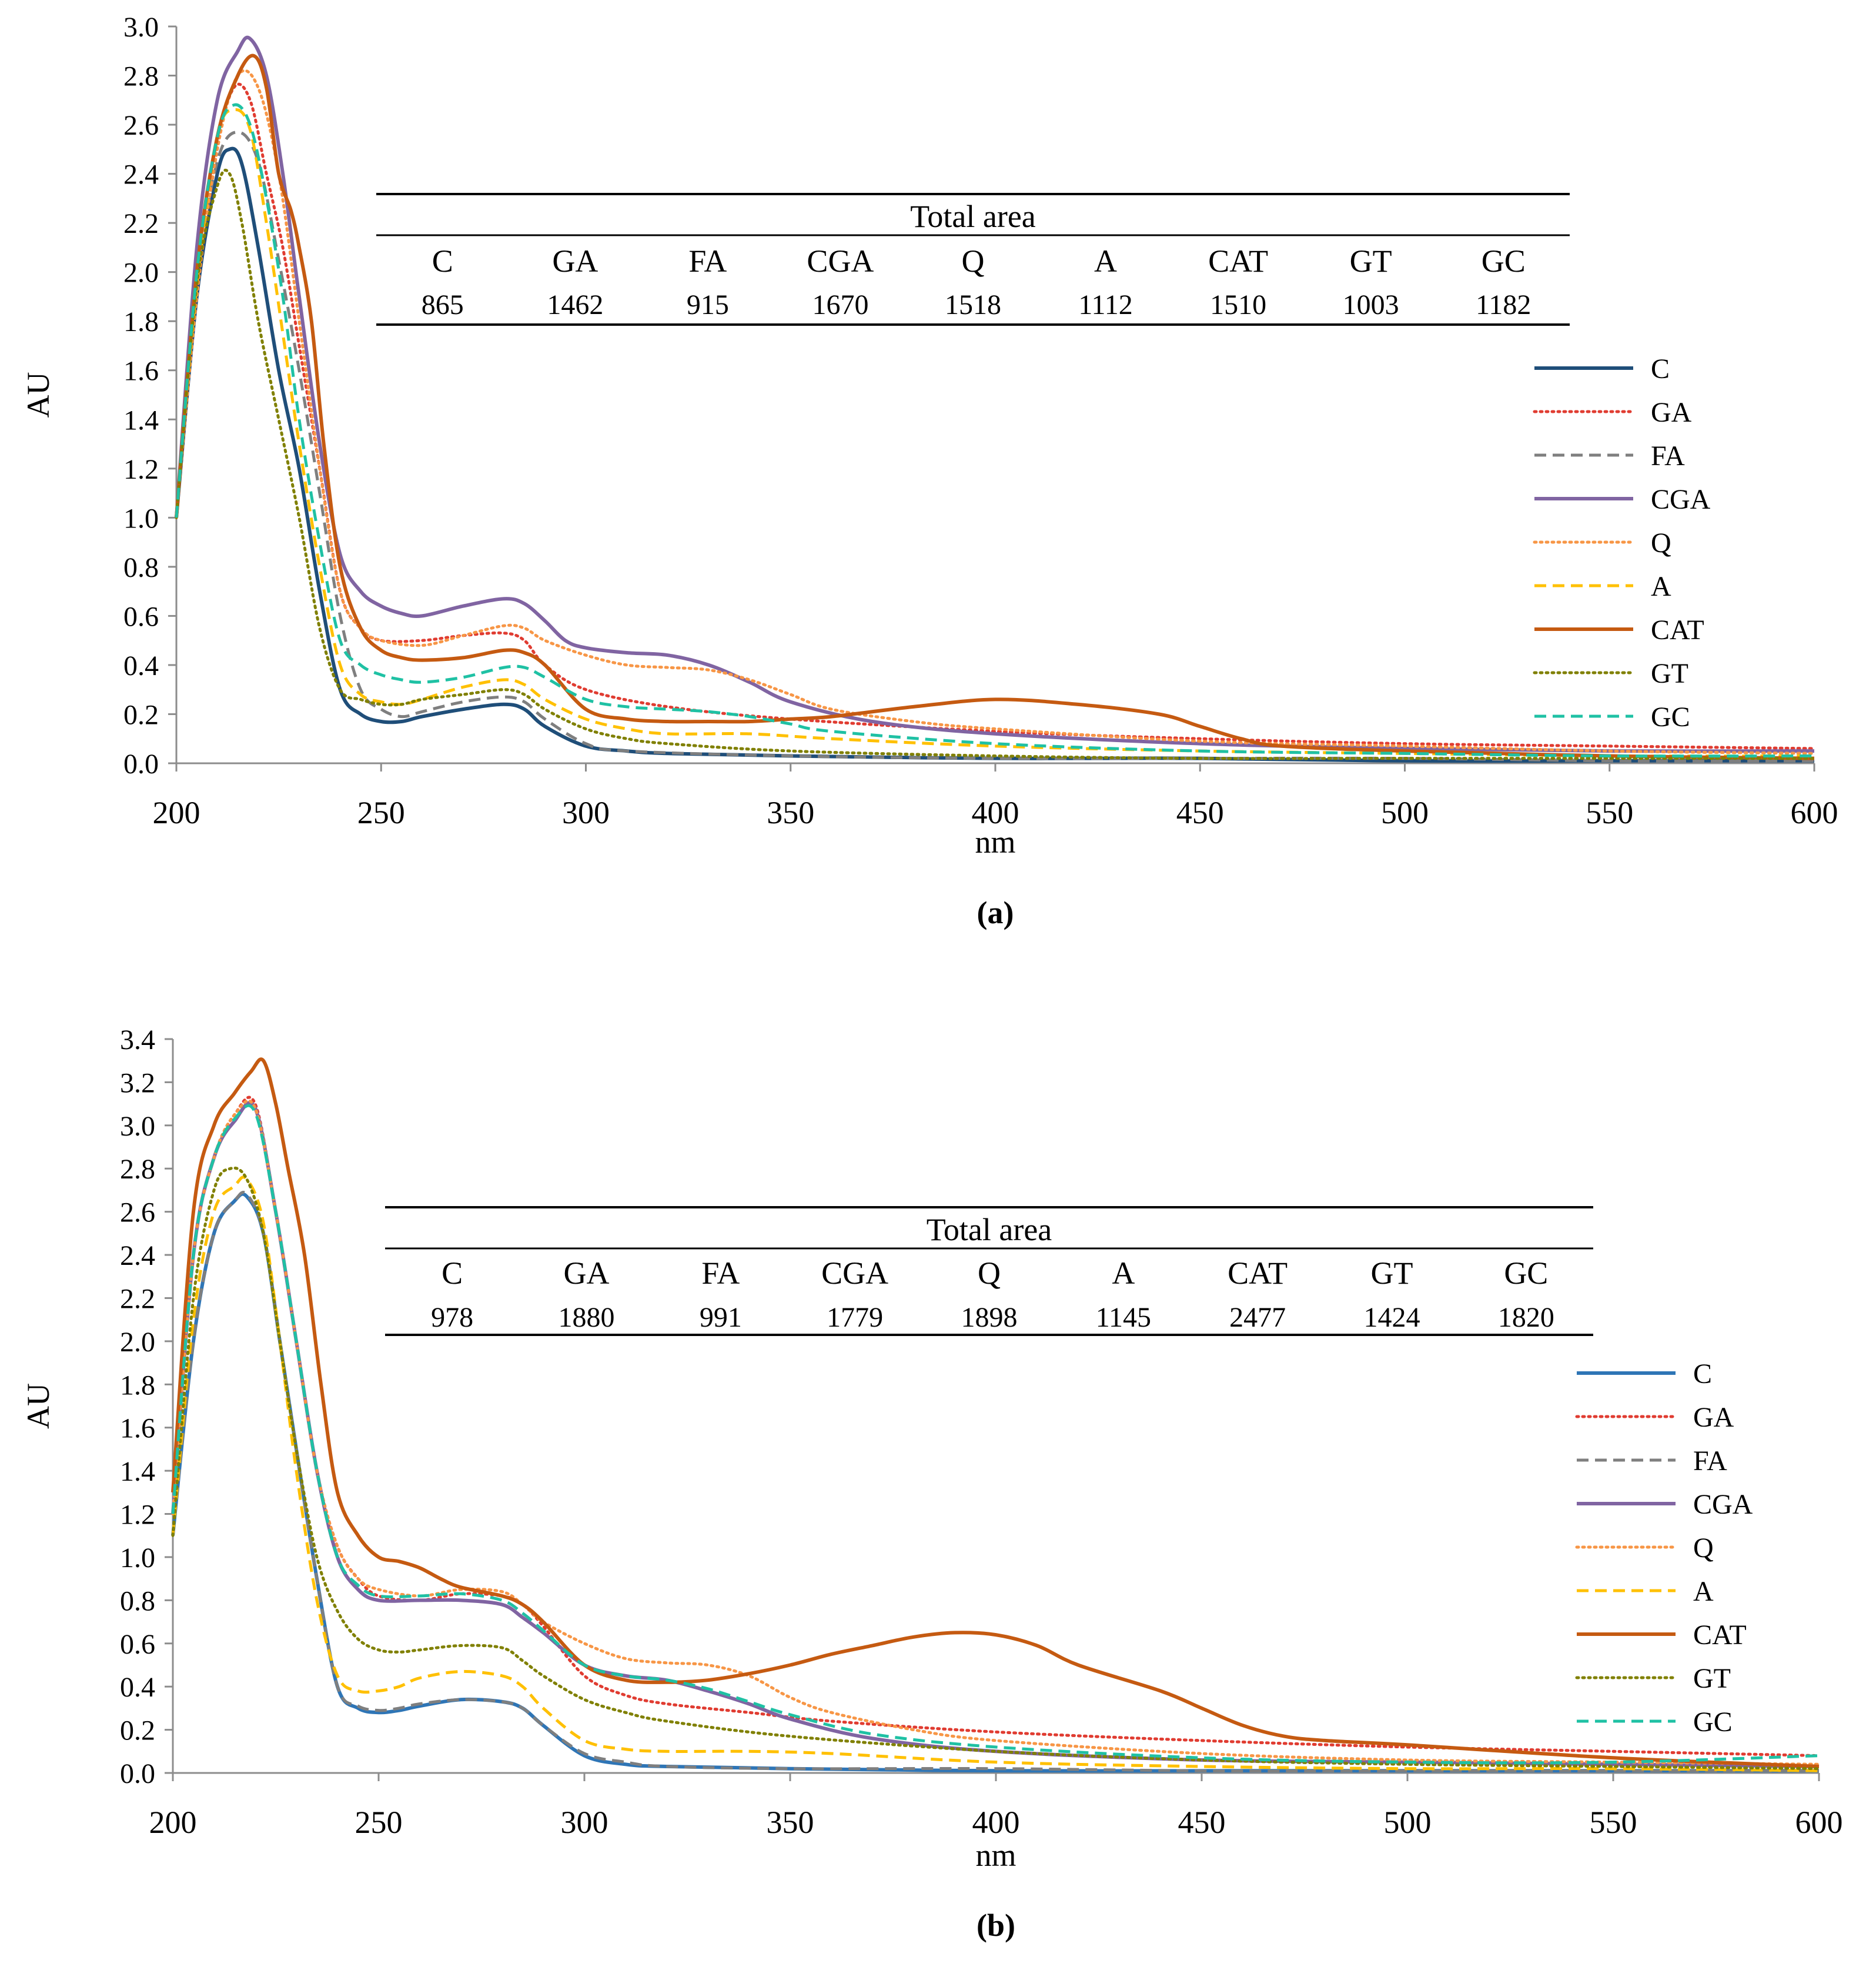 This screenshot has width=1876, height=1977. Describe the element at coordinates (141, 322) in the screenshot. I see `y-tick-label: 1.8` at that location.